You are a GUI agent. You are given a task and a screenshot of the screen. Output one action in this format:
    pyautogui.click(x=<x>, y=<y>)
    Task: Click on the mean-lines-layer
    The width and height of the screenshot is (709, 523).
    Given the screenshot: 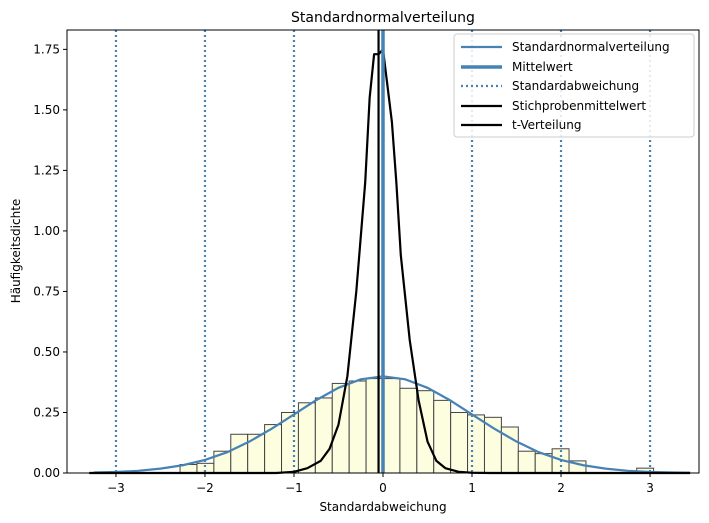 What is the action you would take?
    pyautogui.click(x=381, y=251)
    